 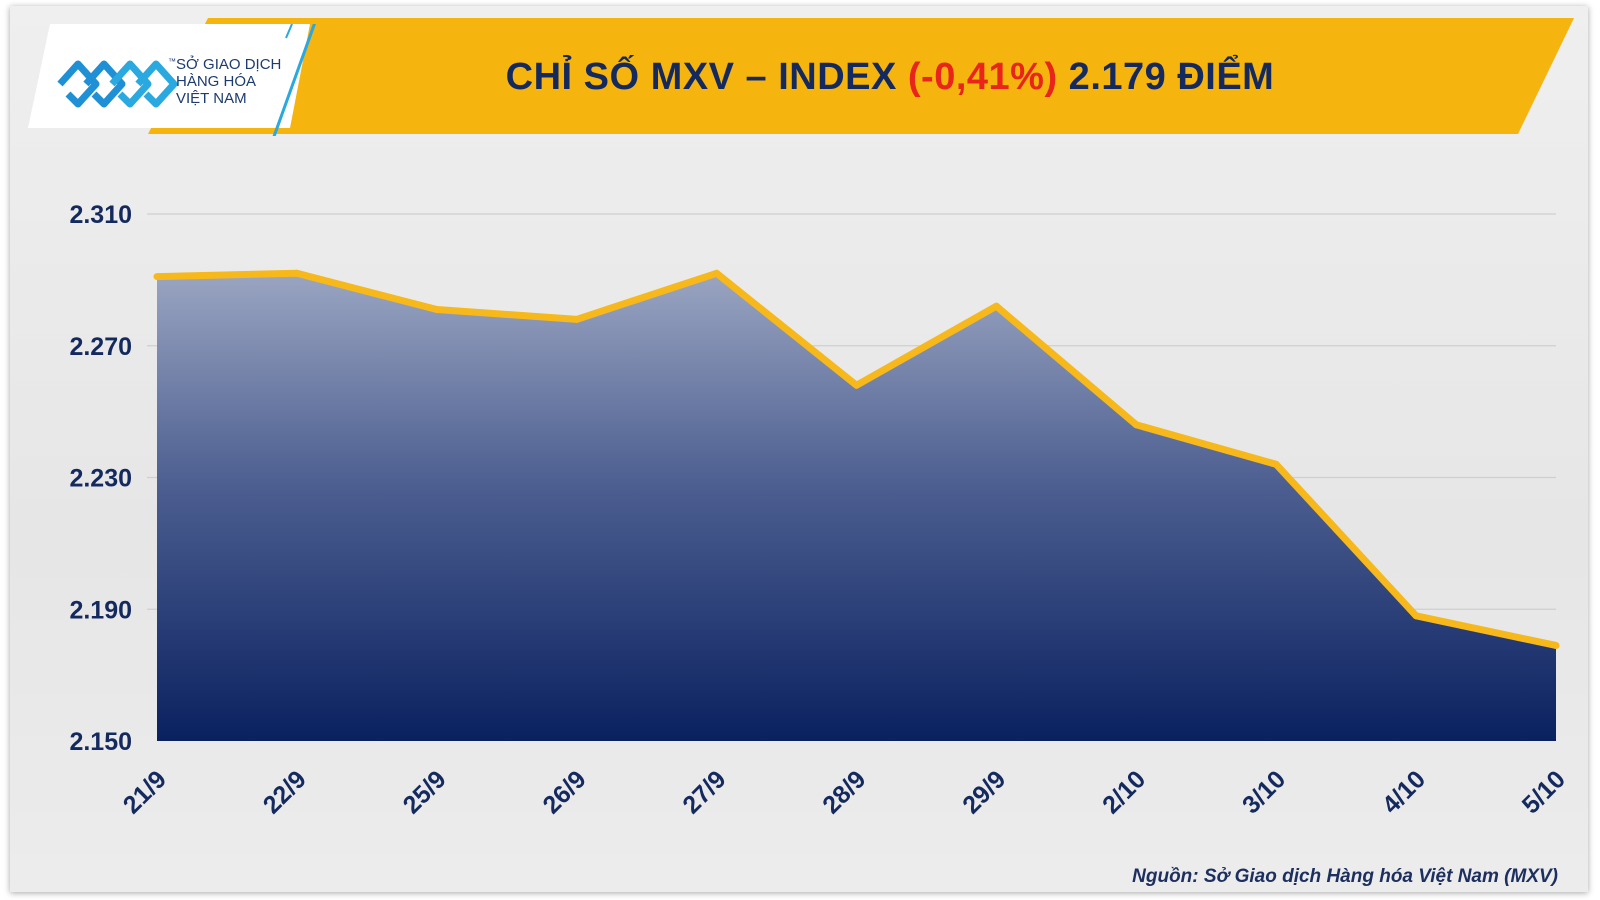 I want to click on x-tick-label: 28/9, so click(x=844, y=792).